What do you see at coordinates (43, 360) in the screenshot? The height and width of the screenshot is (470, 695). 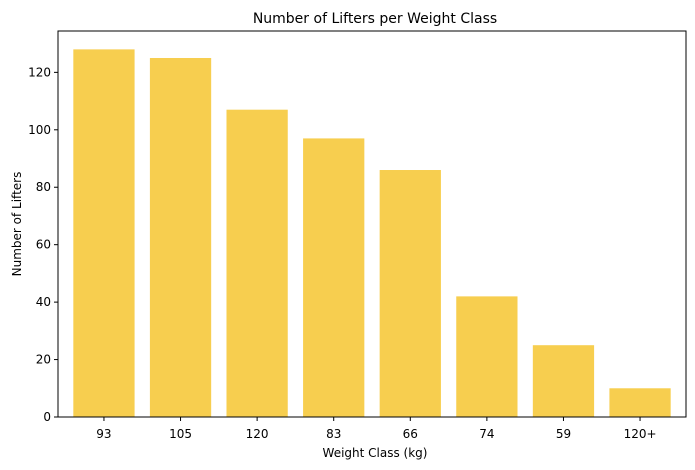 I see `y-tick-label: 20` at bounding box center [43, 360].